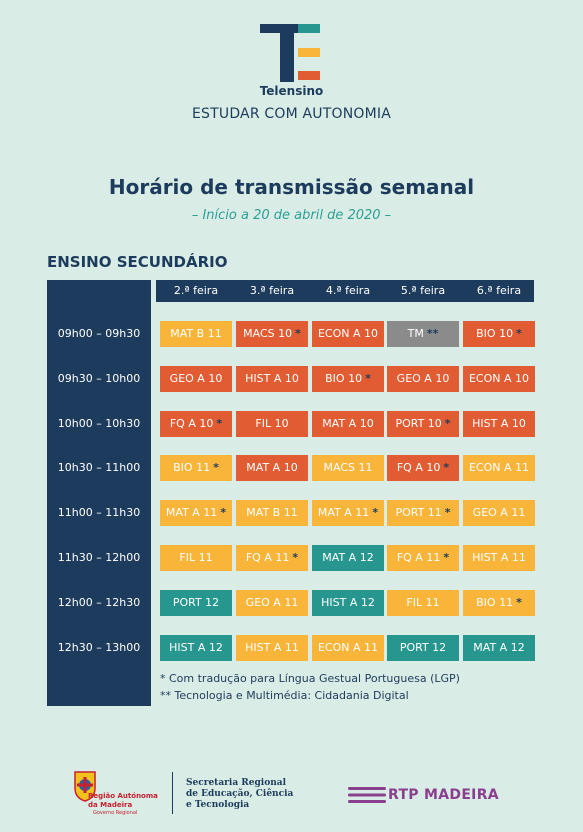 The height and width of the screenshot is (832, 583). I want to click on schedule-cell: PORT 10 *, so click(423, 424).